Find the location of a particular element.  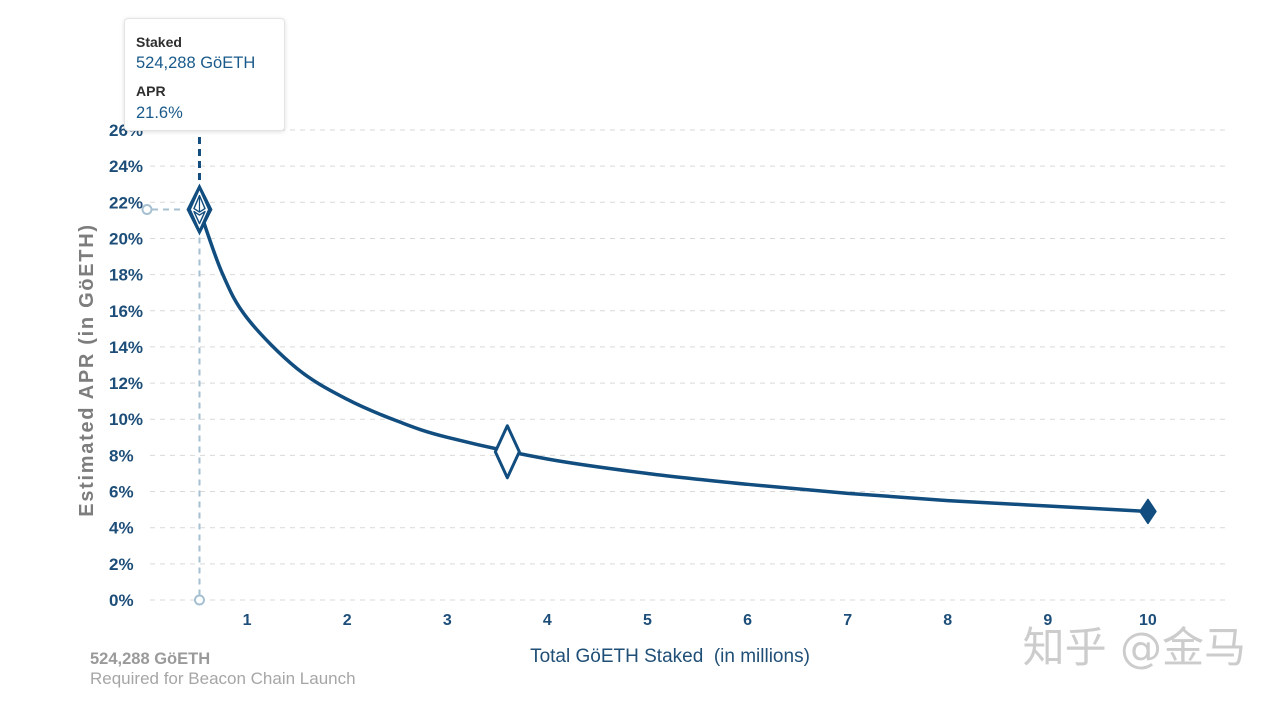

x-tick-label: 10 is located at coordinates (1148, 620).